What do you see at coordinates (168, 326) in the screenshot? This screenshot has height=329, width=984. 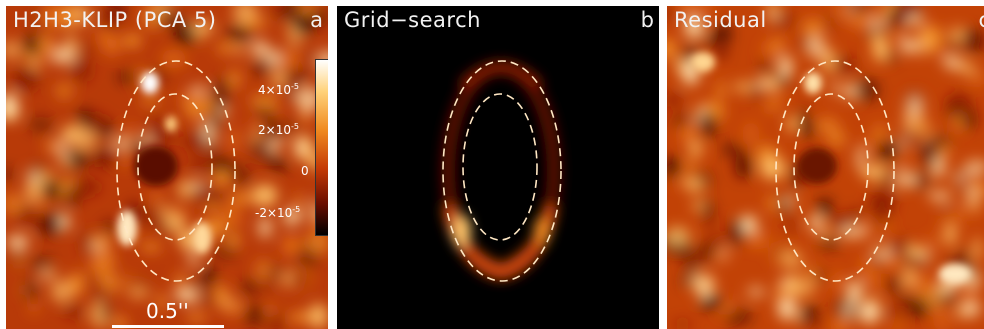 I see `scale-bar` at bounding box center [168, 326].